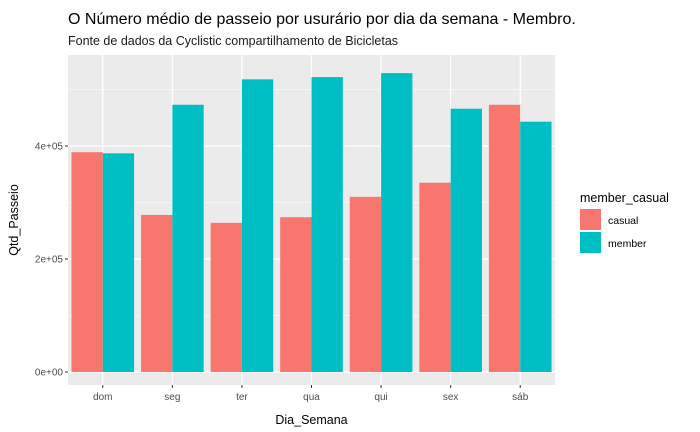 The width and height of the screenshot is (700, 432). I want to click on y-tick-label: 0e+00, so click(49, 373).